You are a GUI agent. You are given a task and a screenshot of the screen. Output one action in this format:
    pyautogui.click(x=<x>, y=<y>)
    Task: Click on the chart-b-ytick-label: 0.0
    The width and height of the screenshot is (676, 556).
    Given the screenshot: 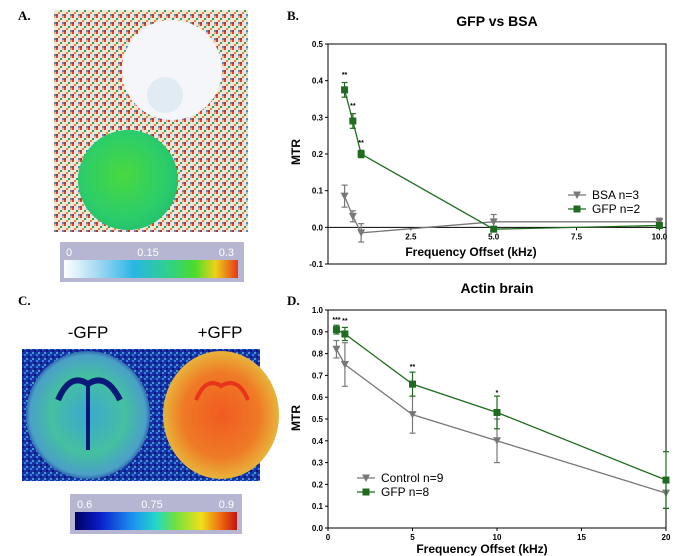 What is the action you would take?
    pyautogui.click(x=318, y=227)
    